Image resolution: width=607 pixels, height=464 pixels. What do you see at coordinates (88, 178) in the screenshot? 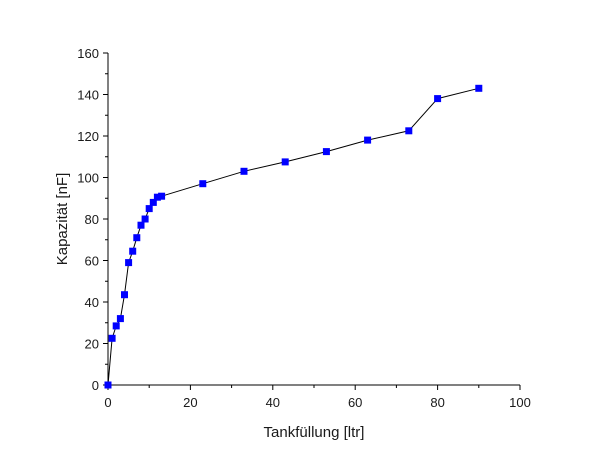
I see `y-tick-label: 100` at bounding box center [88, 178].